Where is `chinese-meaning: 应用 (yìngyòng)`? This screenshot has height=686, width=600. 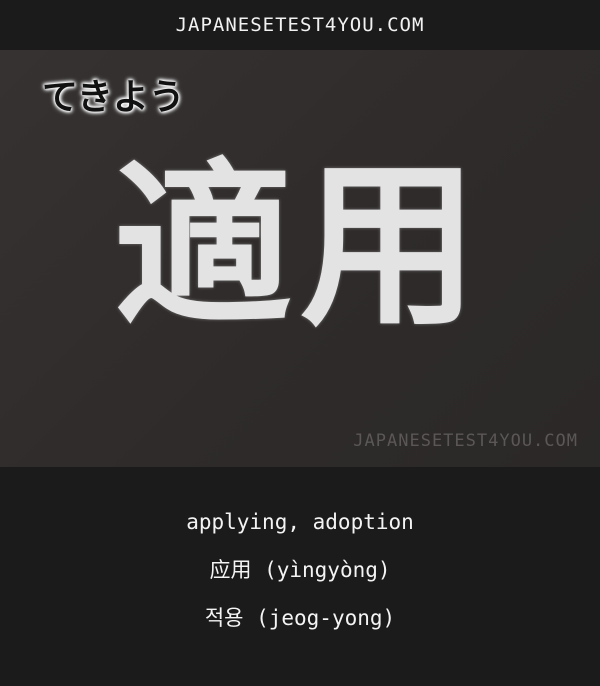 chinese-meaning: 应用 (yìngyòng) is located at coordinates (300, 570).